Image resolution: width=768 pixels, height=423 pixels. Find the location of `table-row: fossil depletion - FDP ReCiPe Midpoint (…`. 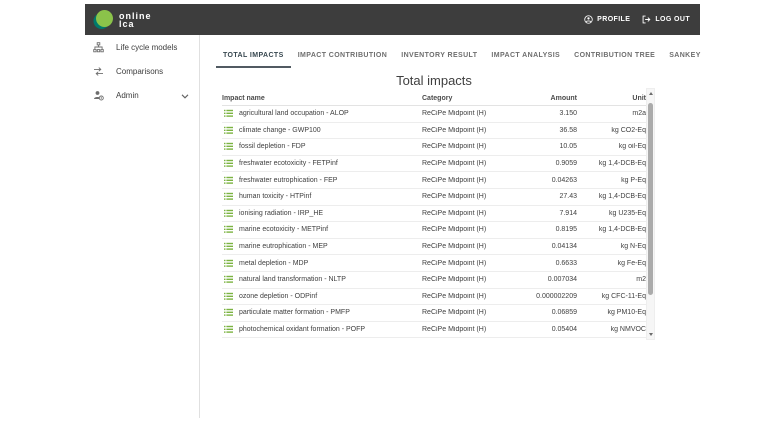

table-row: fossil depletion - FDP ReCiPe Midpoint (… is located at coordinates (434, 147).